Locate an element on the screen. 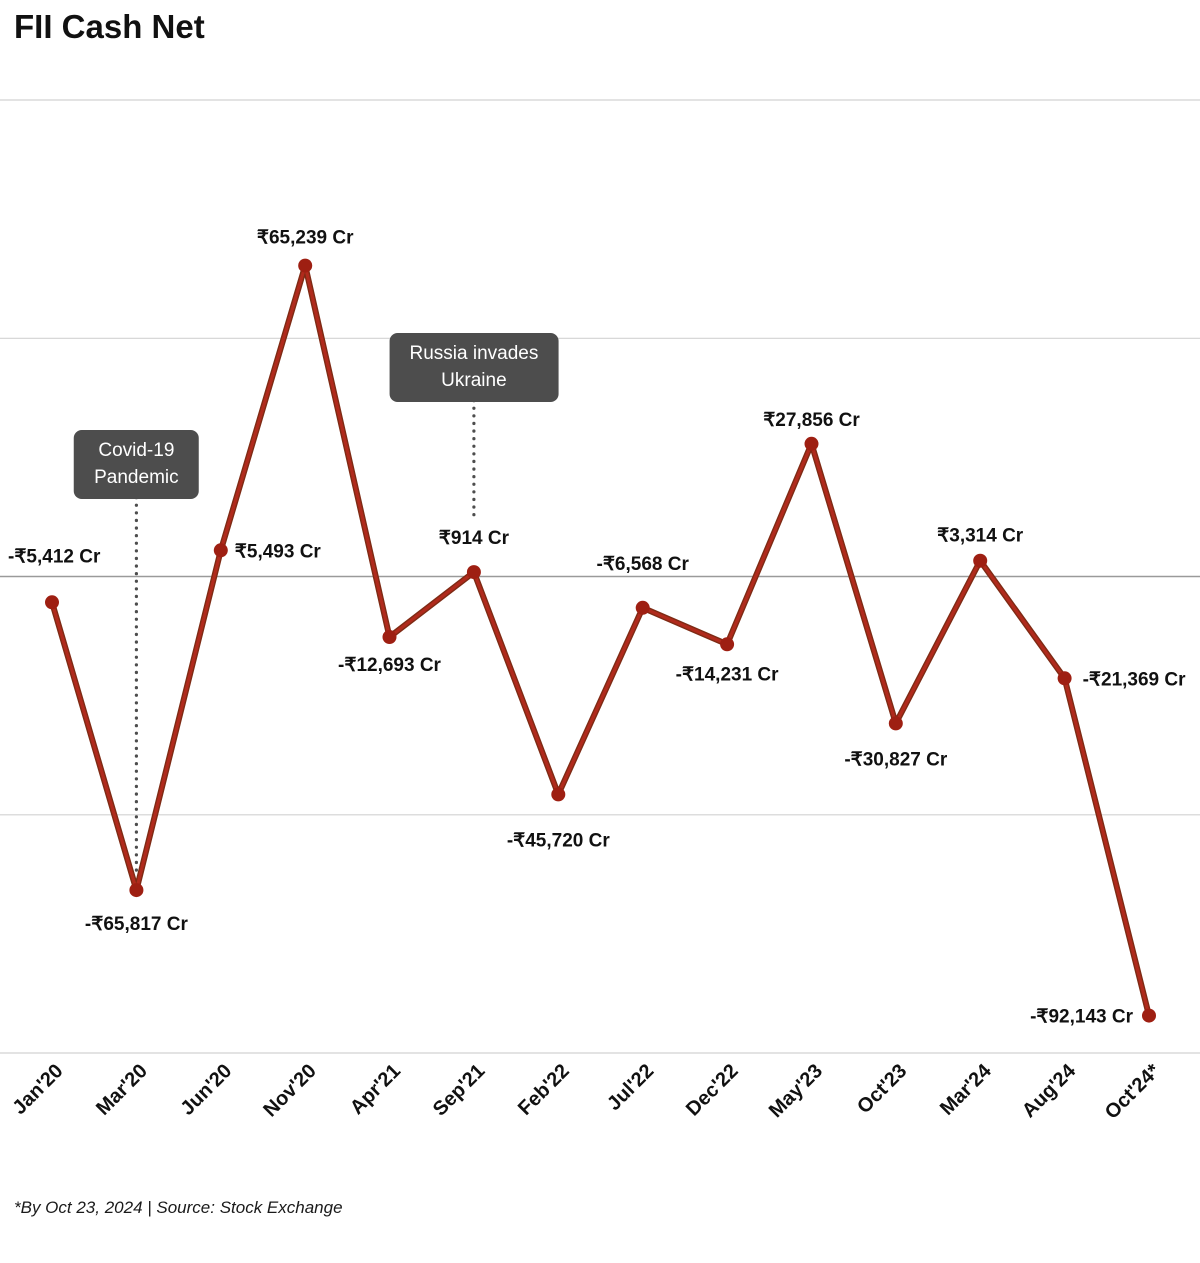  annotation-covid-line2: Pandemic is located at coordinates (136, 477).